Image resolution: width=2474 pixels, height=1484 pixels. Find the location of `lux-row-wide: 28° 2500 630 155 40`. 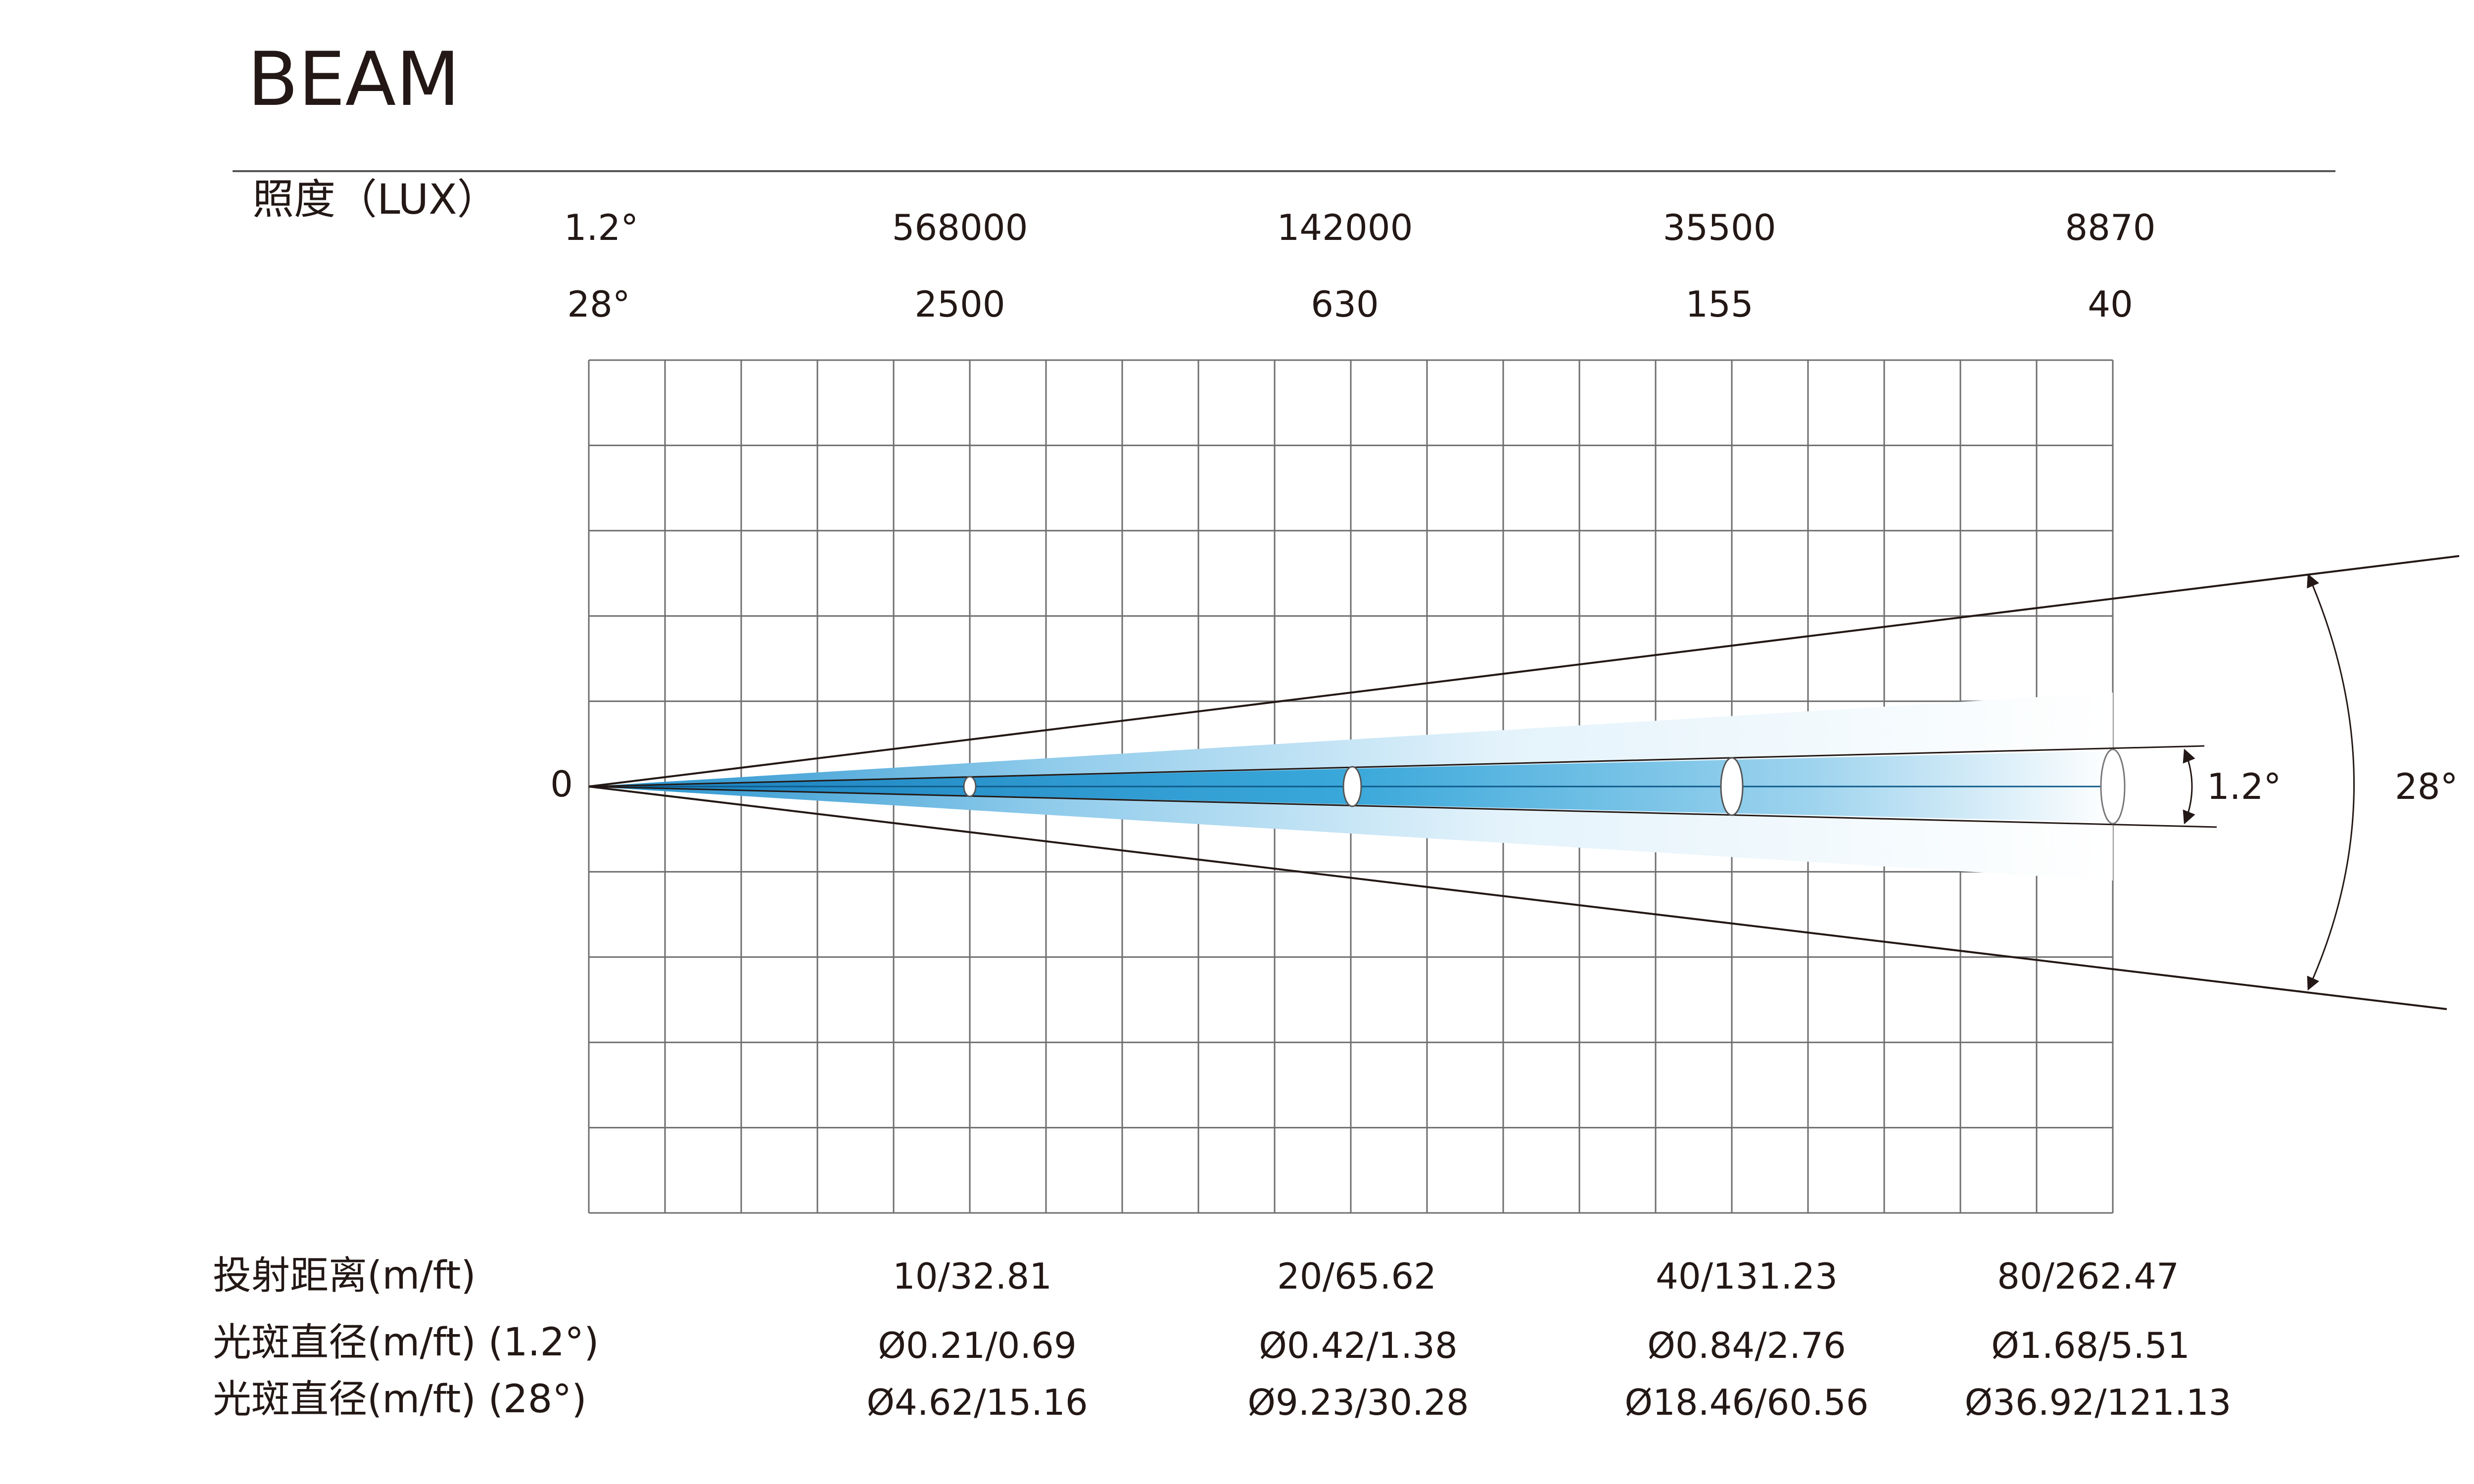

lux-row-wide: 28° 2500 630 155 40 is located at coordinates (1350, 304).